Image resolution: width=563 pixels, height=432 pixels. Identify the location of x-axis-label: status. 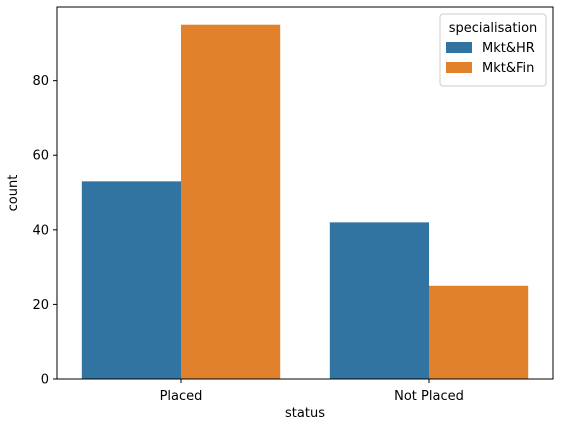
(305, 413).